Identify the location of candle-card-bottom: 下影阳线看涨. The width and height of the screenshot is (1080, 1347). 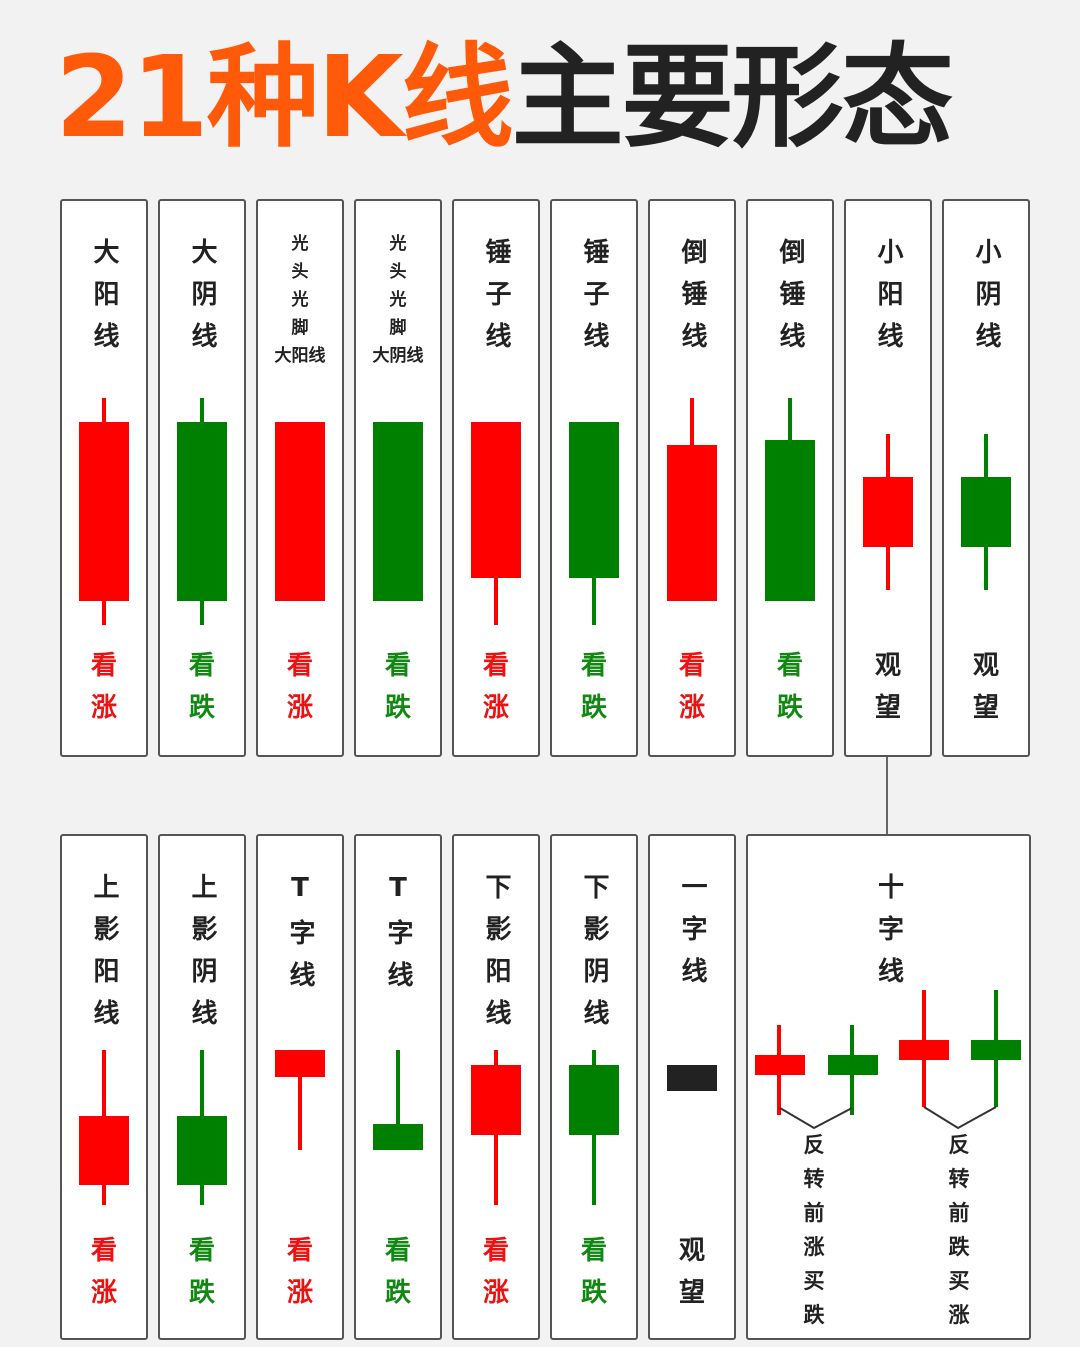
(496, 1087).